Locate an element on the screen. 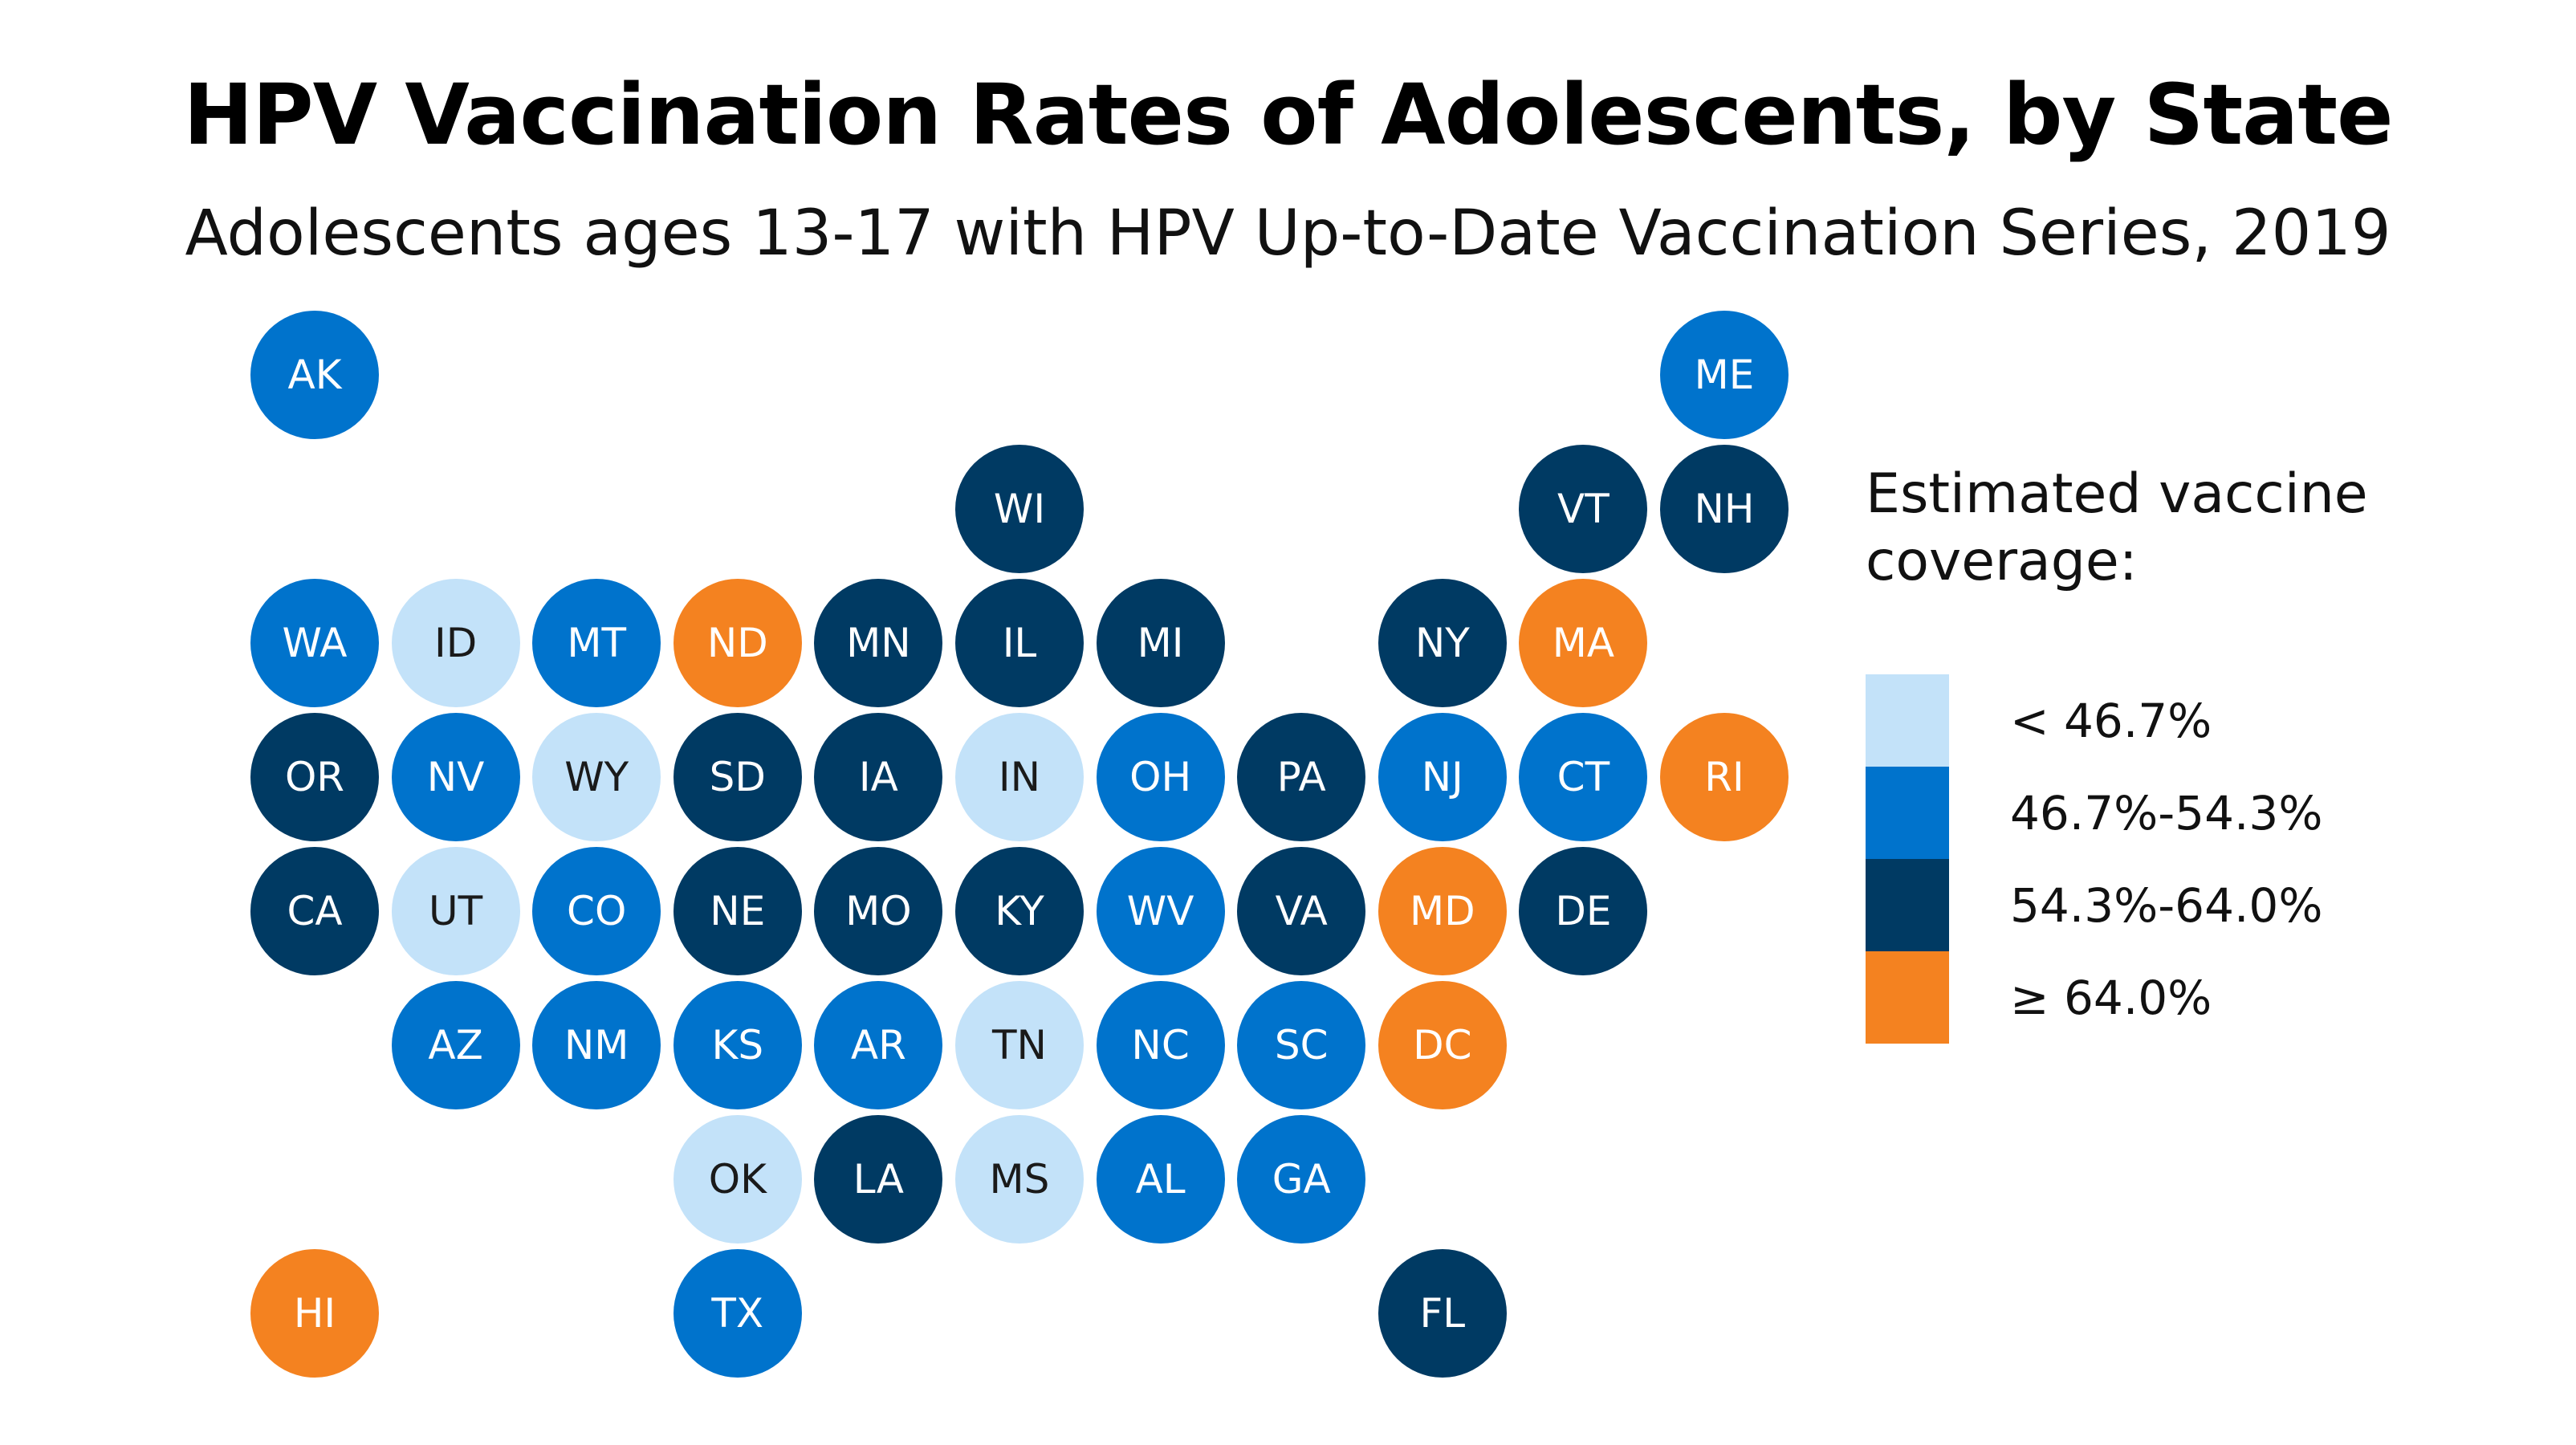  state-ok: OK is located at coordinates (737, 1179).